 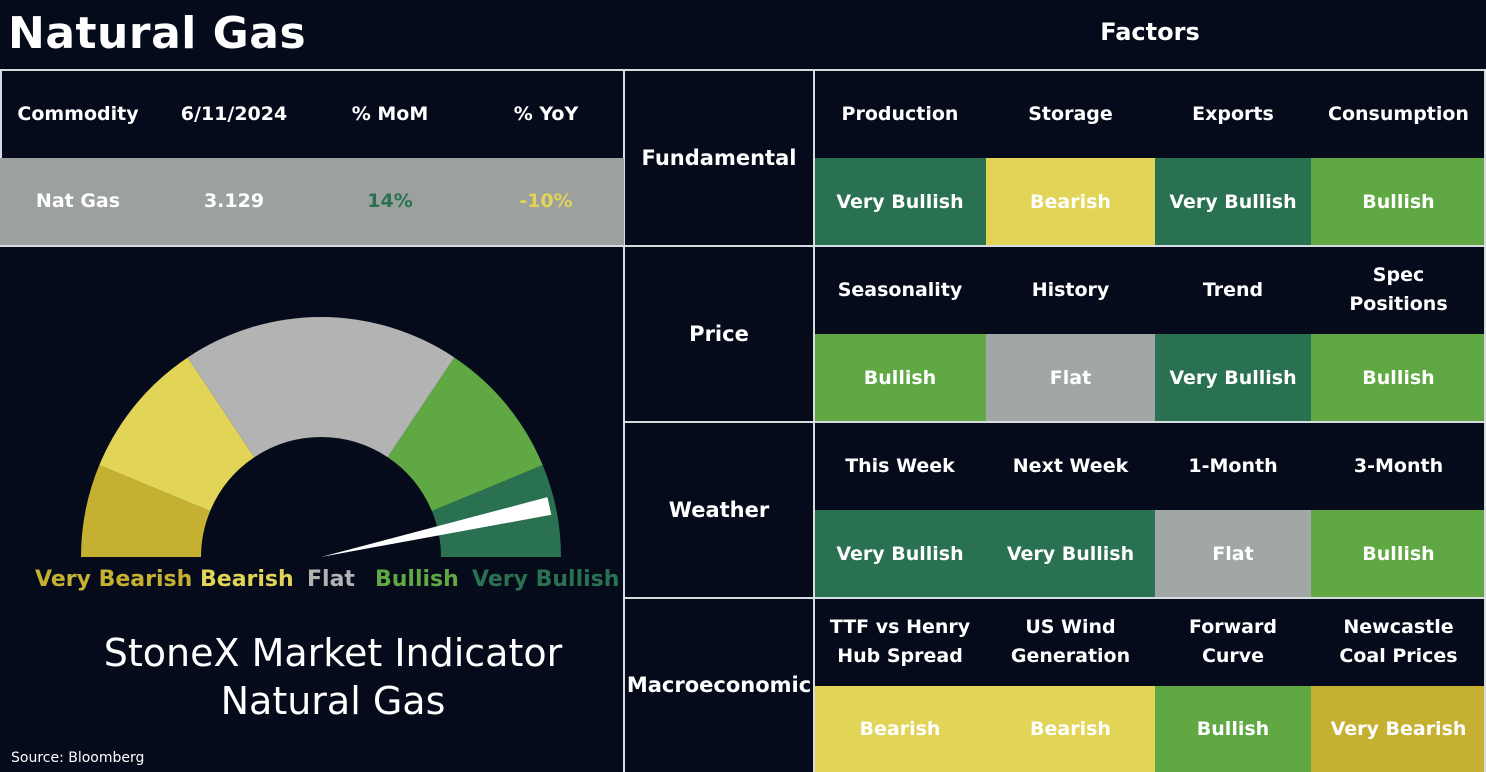 I want to click on commodity-header-yoy: % YoY, so click(x=546, y=113).